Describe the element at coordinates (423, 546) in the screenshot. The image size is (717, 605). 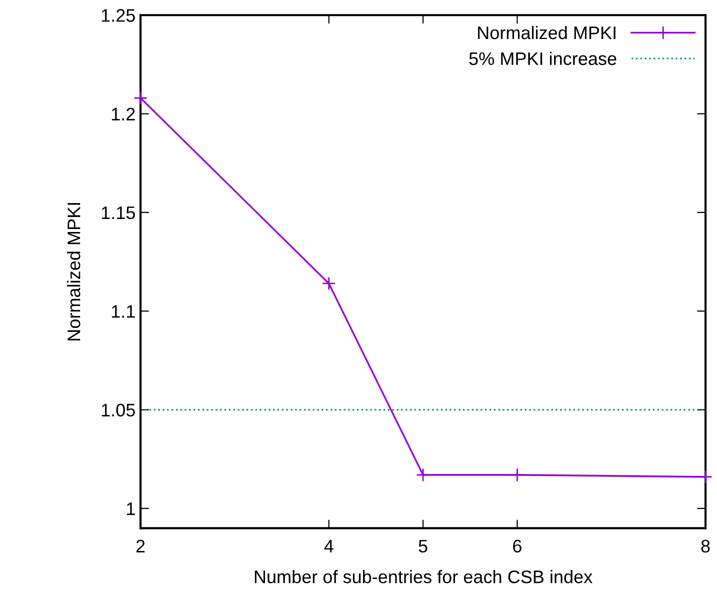
I see `x-tick-label: 5` at that location.